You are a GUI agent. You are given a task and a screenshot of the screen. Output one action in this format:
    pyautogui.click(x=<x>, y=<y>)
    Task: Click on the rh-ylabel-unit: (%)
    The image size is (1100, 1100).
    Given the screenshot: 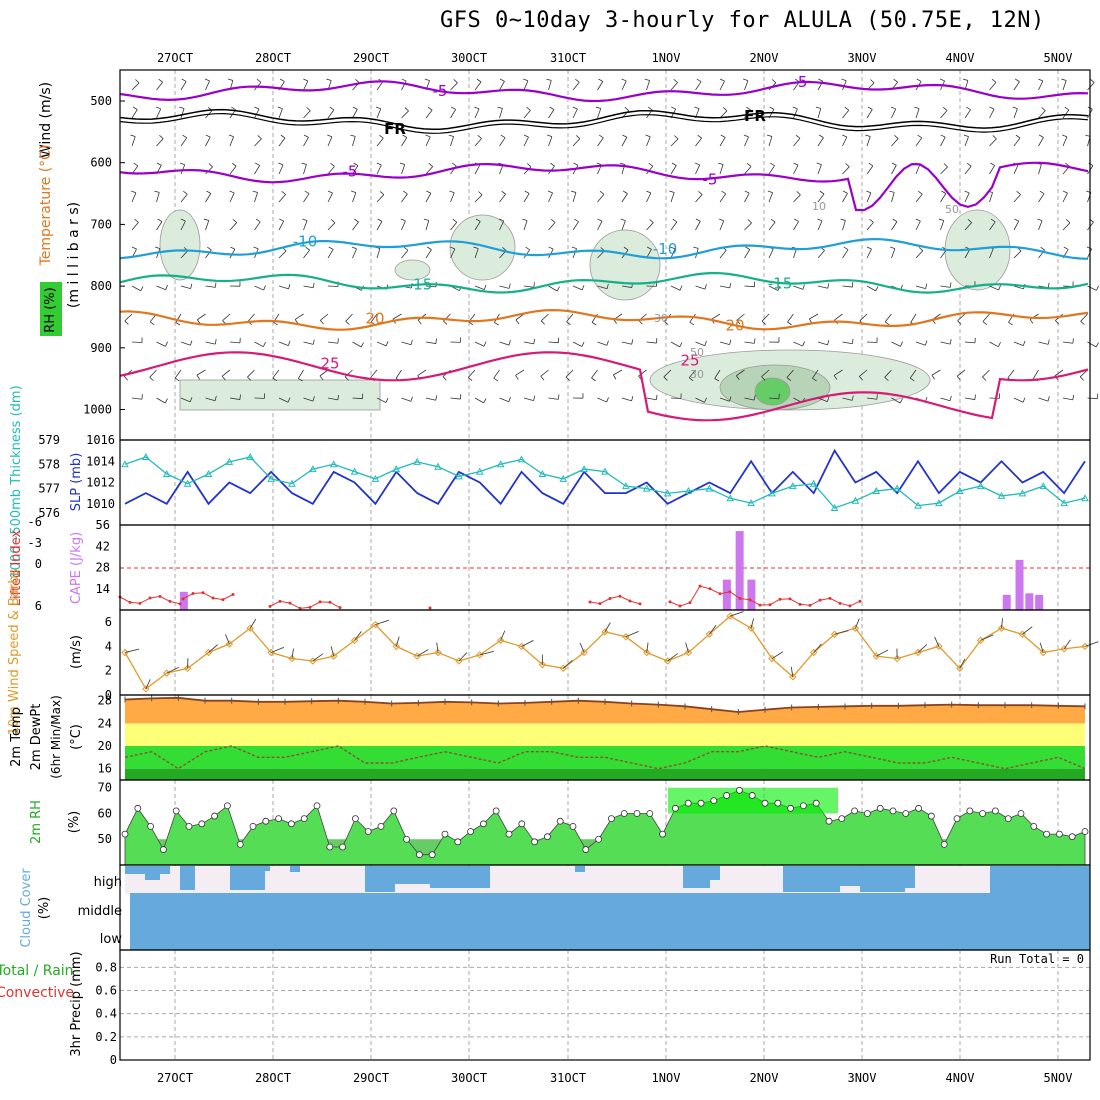 What is the action you would take?
    pyautogui.click(x=74, y=822)
    